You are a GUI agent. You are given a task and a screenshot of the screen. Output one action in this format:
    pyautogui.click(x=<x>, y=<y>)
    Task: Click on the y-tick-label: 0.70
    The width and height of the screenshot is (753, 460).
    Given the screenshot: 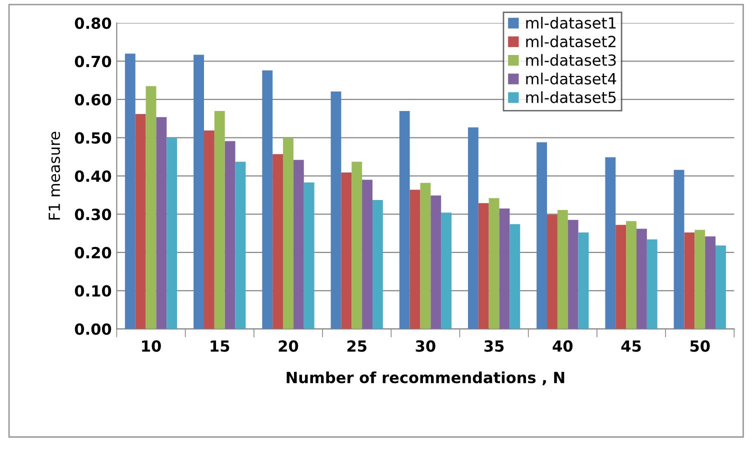 What is the action you would take?
    pyautogui.click(x=93, y=62)
    